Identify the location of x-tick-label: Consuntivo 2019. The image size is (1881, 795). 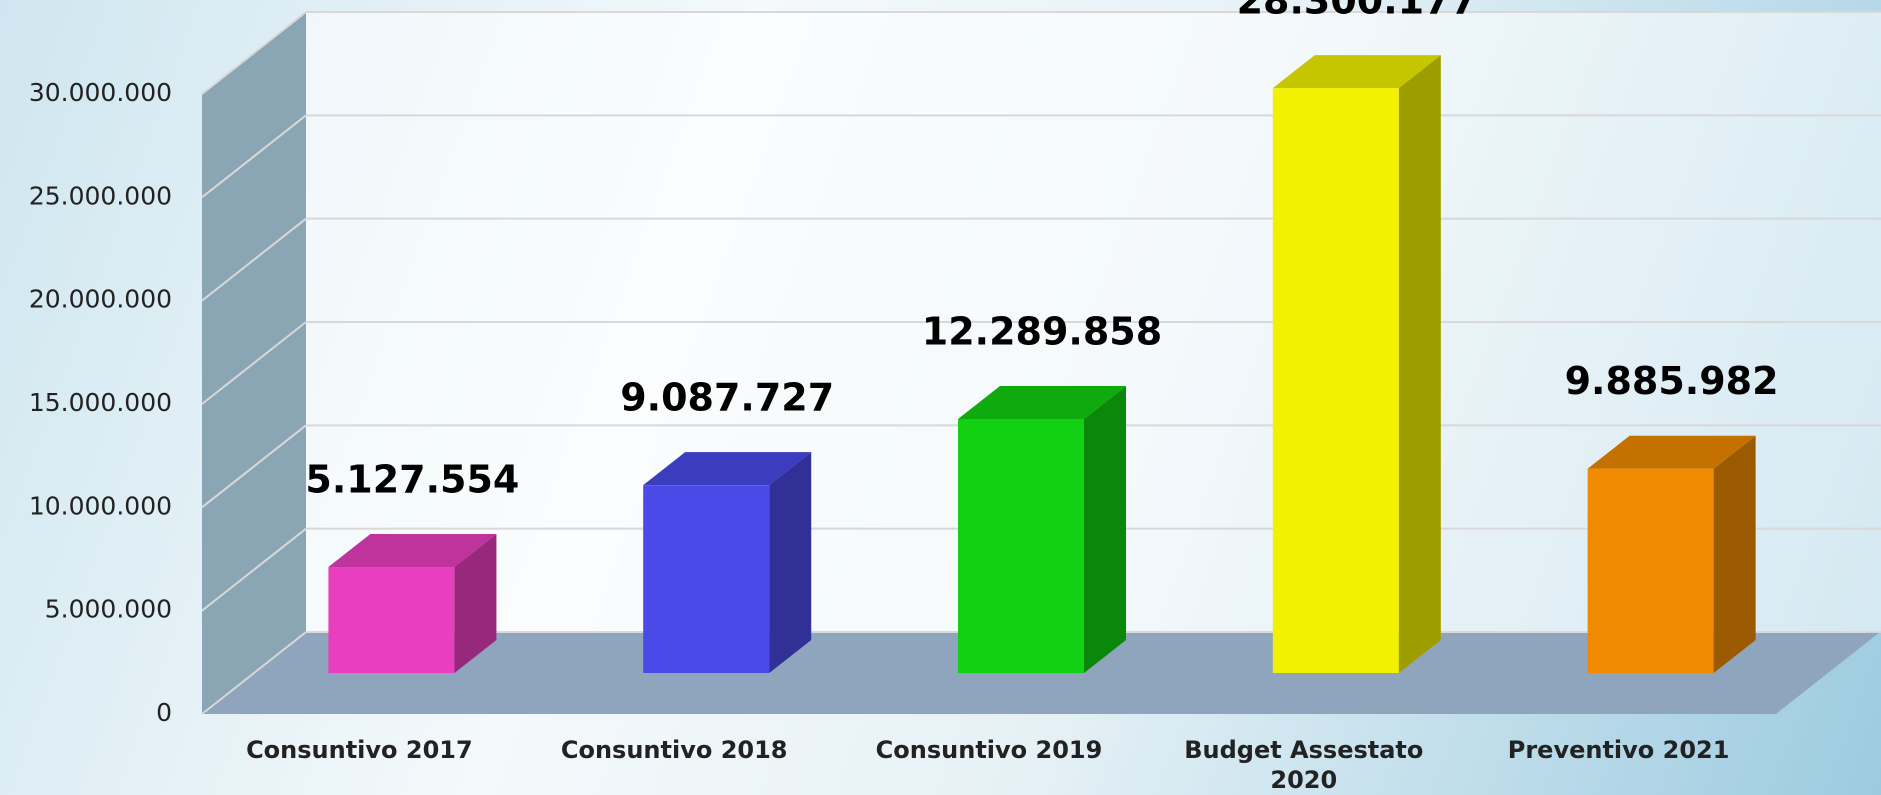
(989, 750).